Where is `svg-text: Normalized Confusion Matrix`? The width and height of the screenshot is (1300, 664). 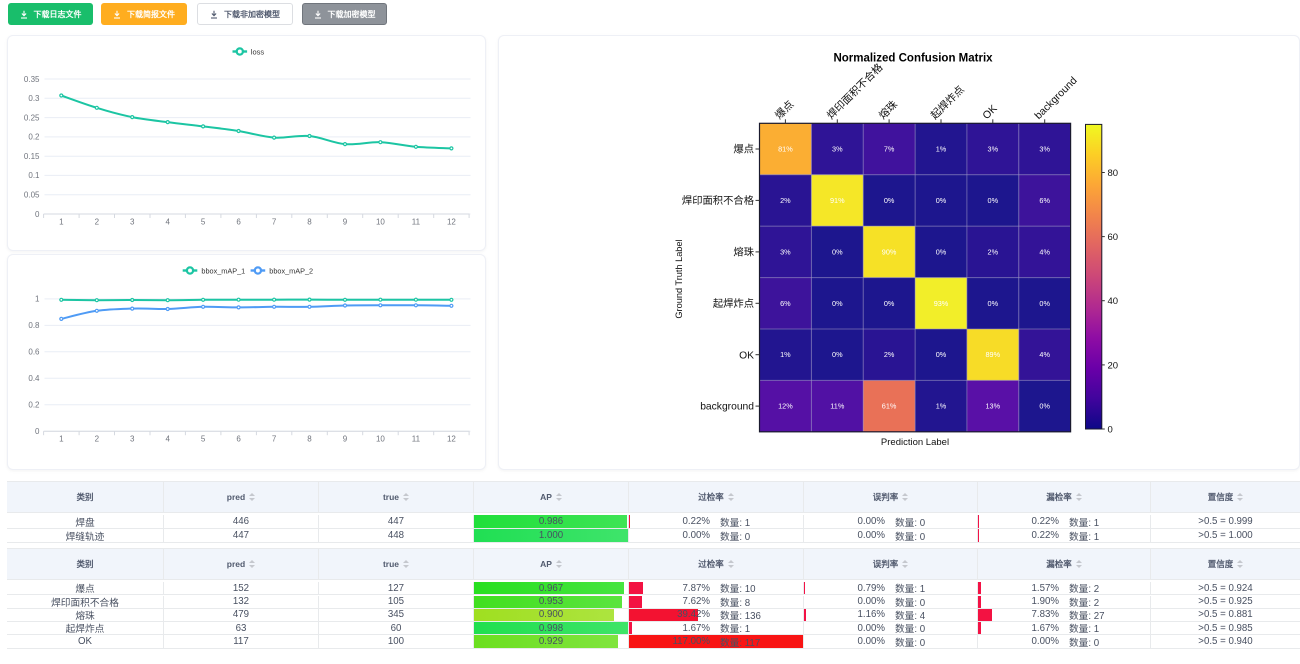 svg-text: Normalized Confusion Matrix is located at coordinates (913, 59).